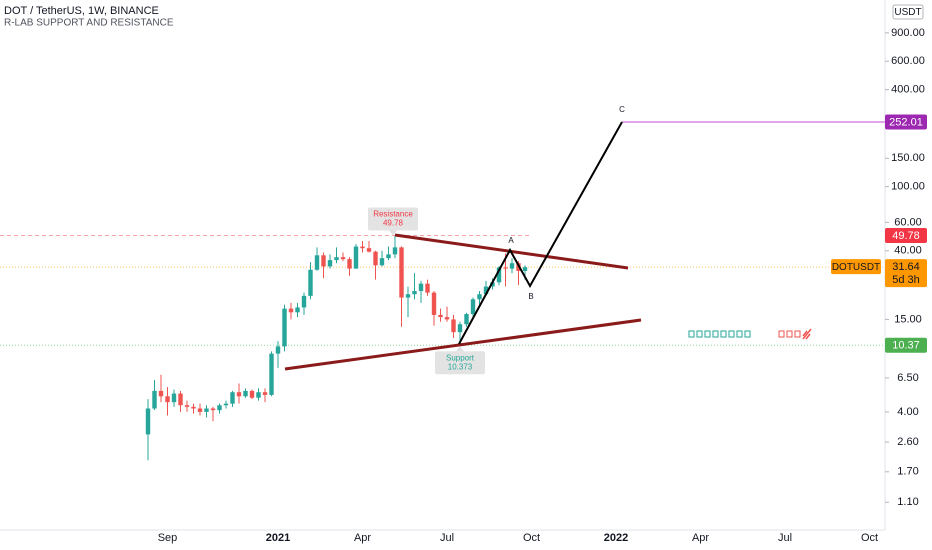 The image size is (932, 550). Describe the element at coordinates (907, 472) in the screenshot. I see `y-tick-label: 1.70` at that location.